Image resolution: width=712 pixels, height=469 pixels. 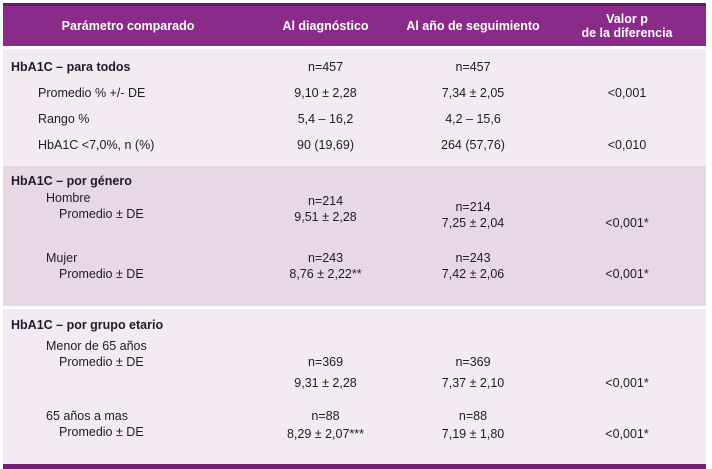 I want to click on cell-seguimiento: n=243 7,42 ± 2,06, so click(x=473, y=266).